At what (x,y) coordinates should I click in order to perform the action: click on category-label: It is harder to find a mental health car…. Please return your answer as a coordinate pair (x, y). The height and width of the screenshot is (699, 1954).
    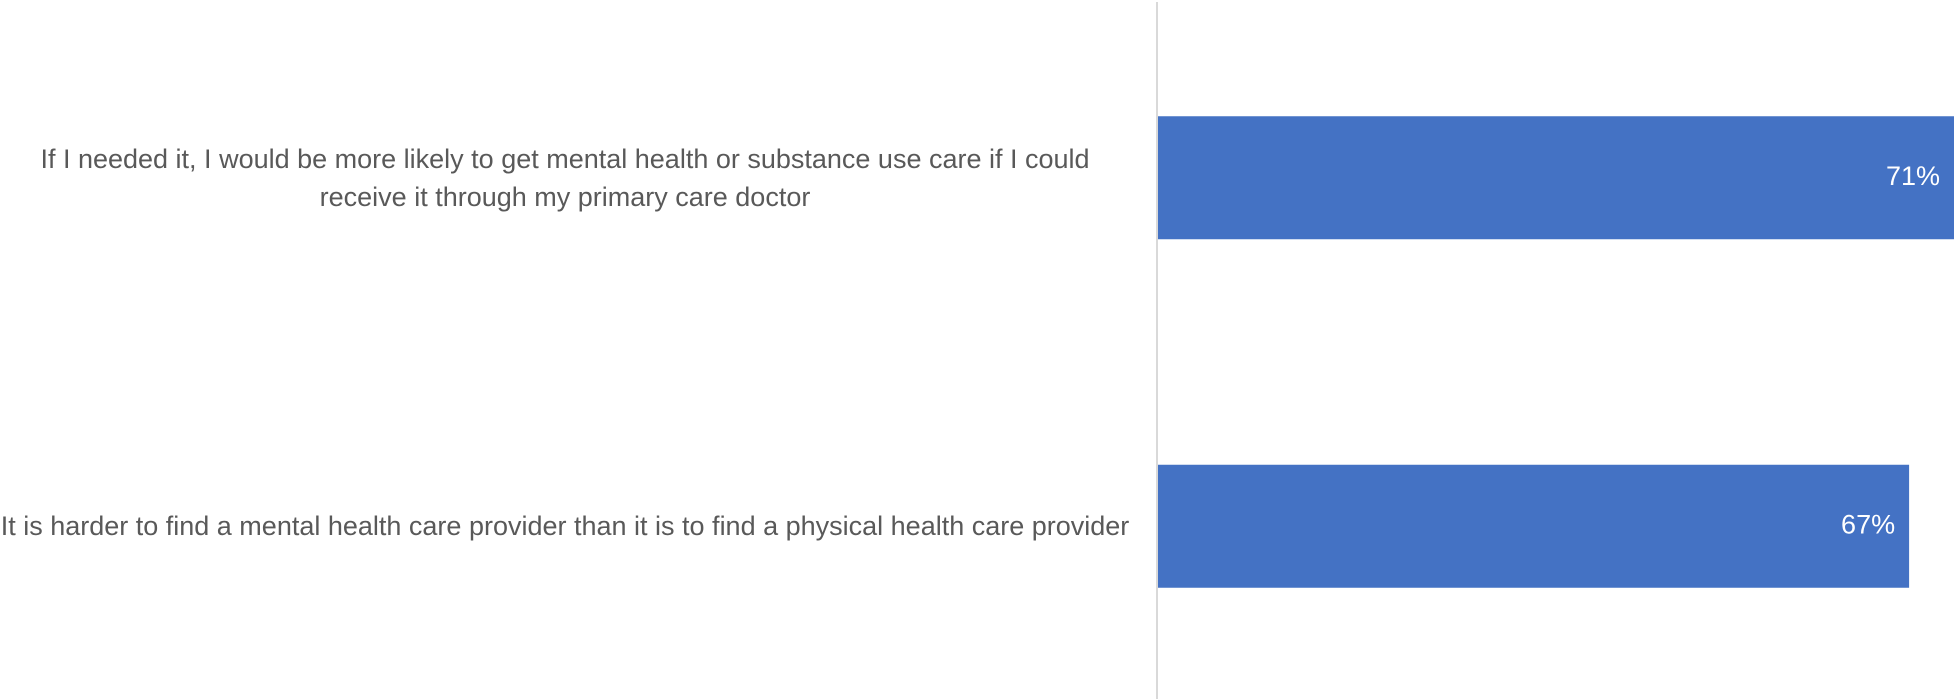
    Looking at the image, I should click on (565, 526).